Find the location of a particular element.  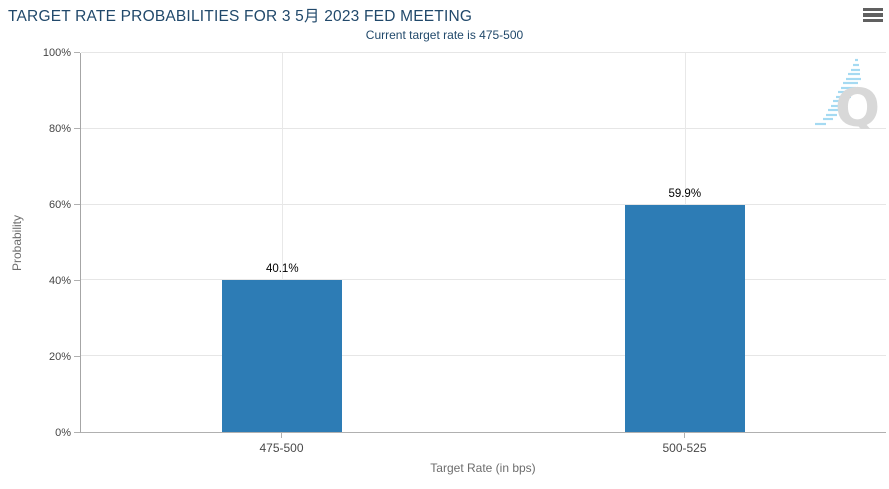

q-logo-watermark: Q is located at coordinates (847, 93).